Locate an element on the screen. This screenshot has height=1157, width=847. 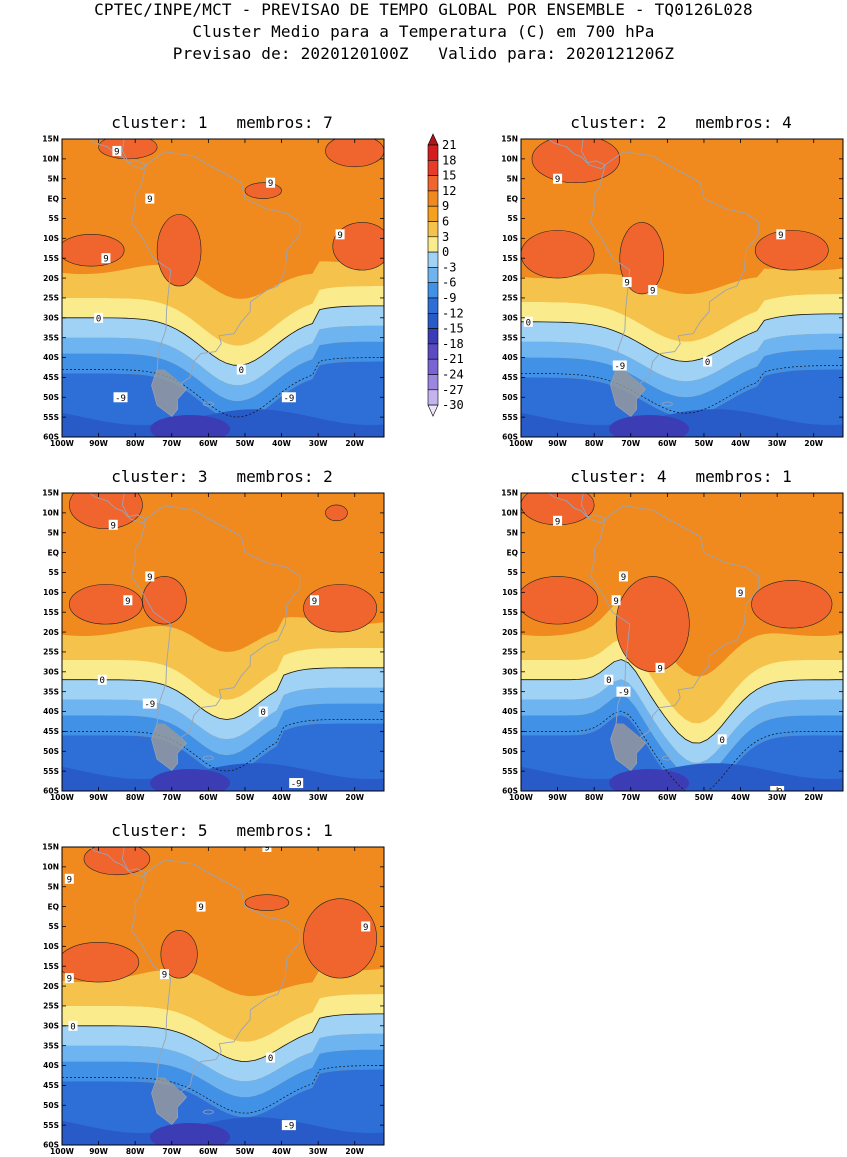
colorbar-label: 3 is located at coordinates (445, 237).